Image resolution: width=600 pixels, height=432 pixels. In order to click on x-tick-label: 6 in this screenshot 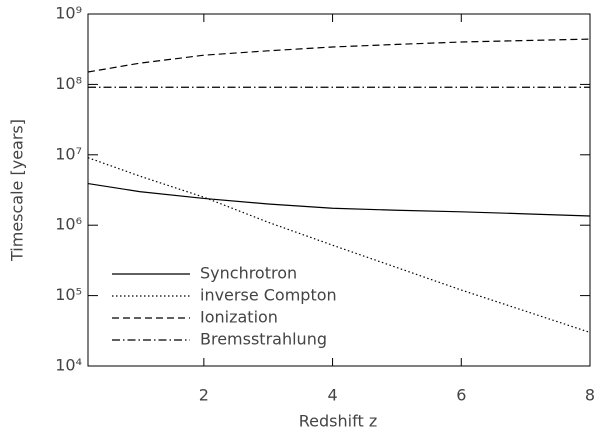, I will do `click(461, 395)`.